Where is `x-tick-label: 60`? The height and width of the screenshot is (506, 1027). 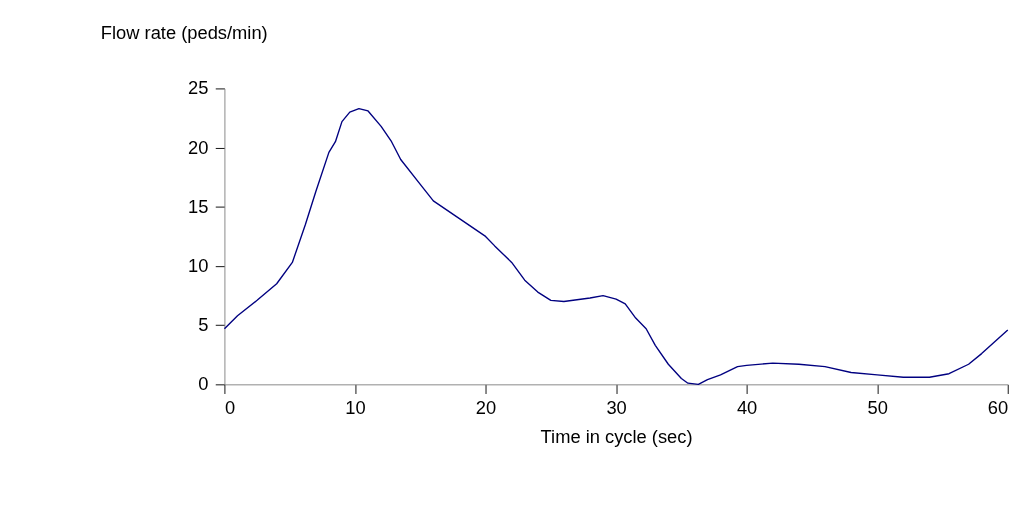
x-tick-label: 60 is located at coordinates (998, 408).